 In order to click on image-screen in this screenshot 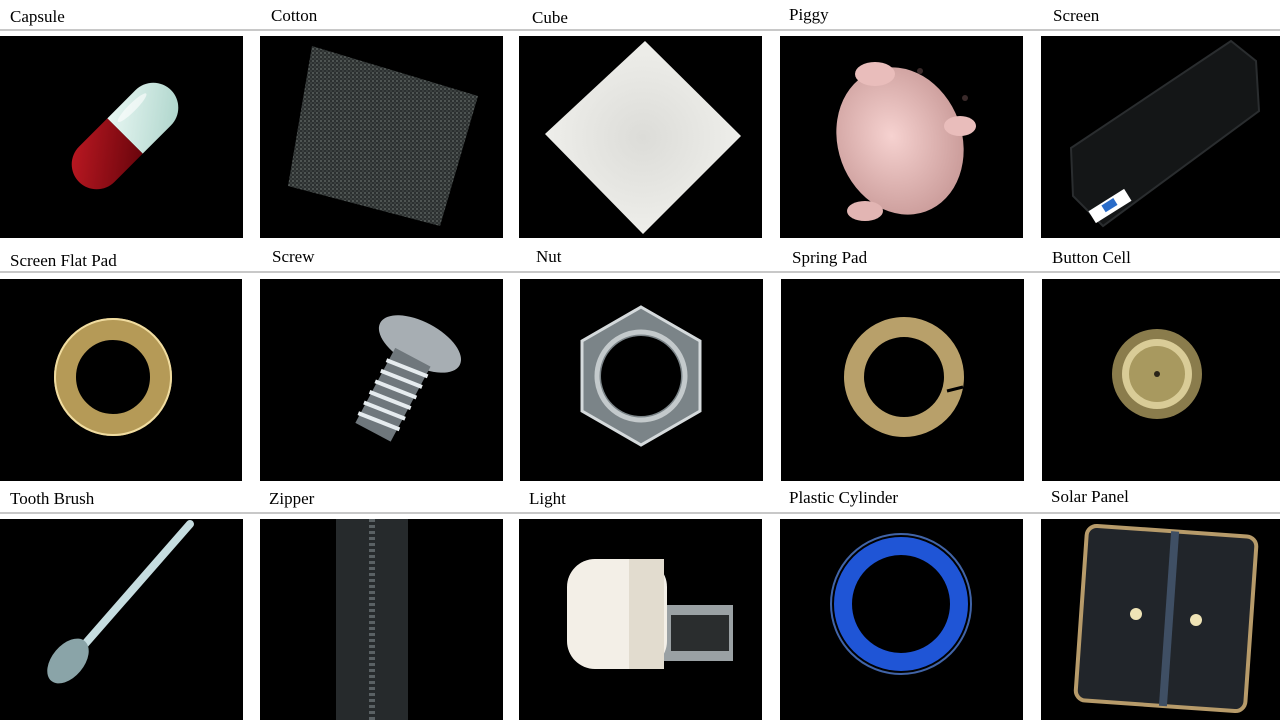, I will do `click(1160, 137)`.